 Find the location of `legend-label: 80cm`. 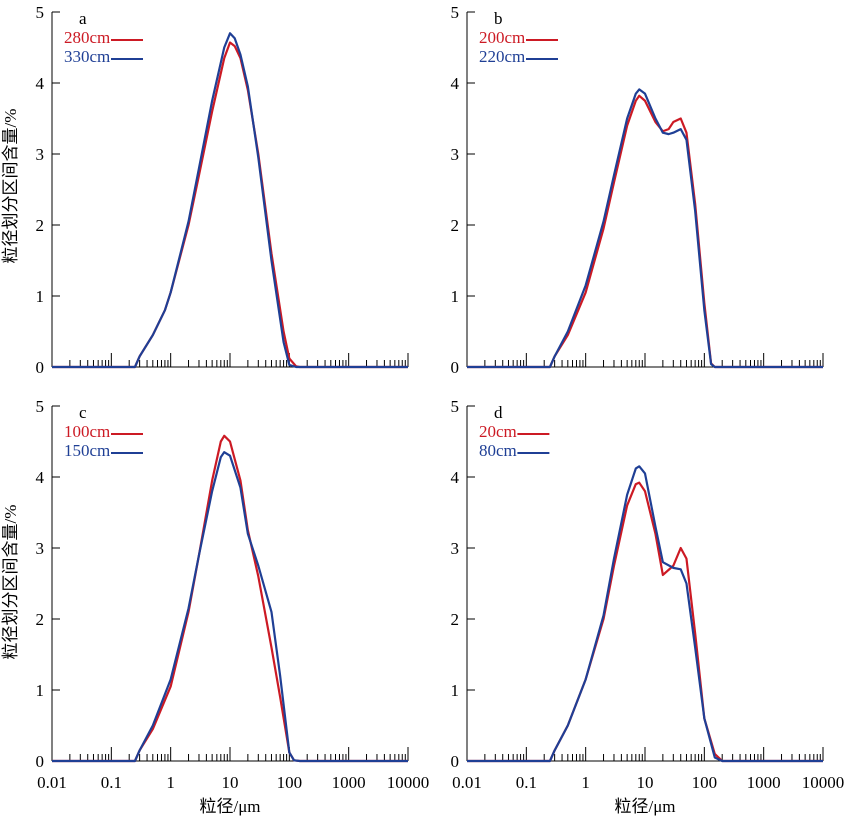

legend-label: 80cm is located at coordinates (498, 450).